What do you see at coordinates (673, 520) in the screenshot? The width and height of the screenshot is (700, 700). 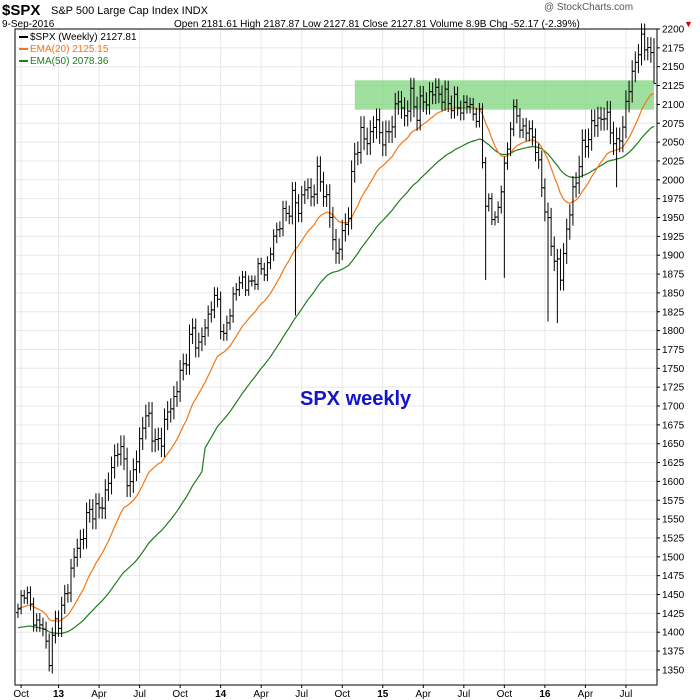 I see `y-tick-label: 1550` at bounding box center [673, 520].